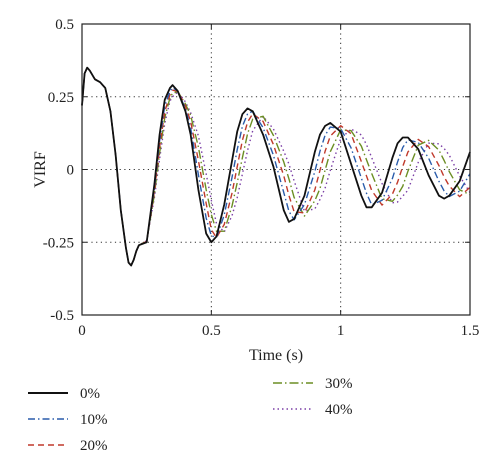 The width and height of the screenshot is (500, 472). What do you see at coordinates (339, 384) in the screenshot?
I see `legend-label: 30%` at bounding box center [339, 384].